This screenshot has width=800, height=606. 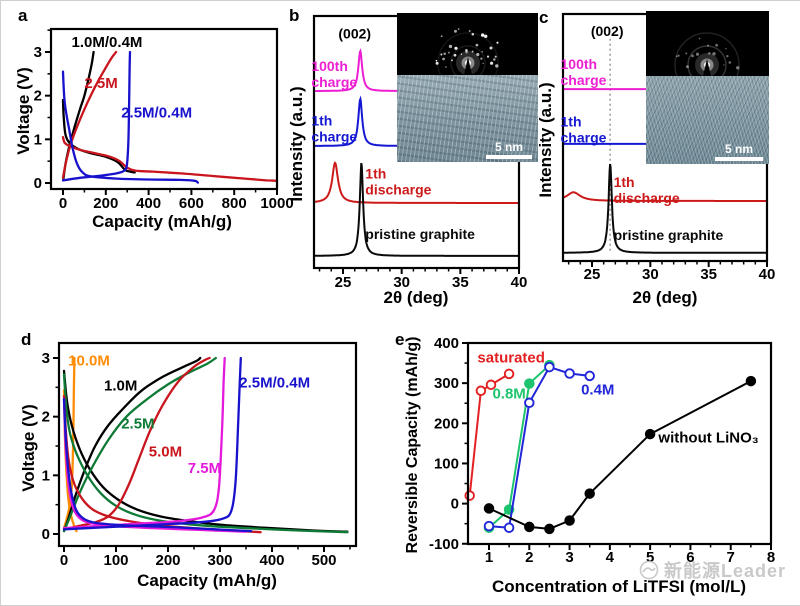 What do you see at coordinates (489, 434) in the screenshot?
I see `e-series-saturated` at bounding box center [489, 434].